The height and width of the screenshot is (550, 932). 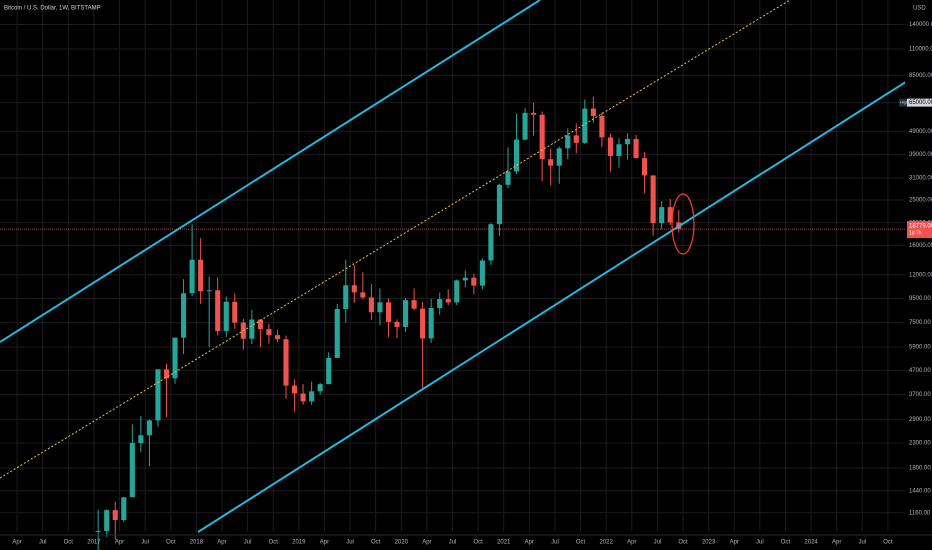 What do you see at coordinates (94, 543) in the screenshot?
I see `x-tick-label: 2017` at bounding box center [94, 543].